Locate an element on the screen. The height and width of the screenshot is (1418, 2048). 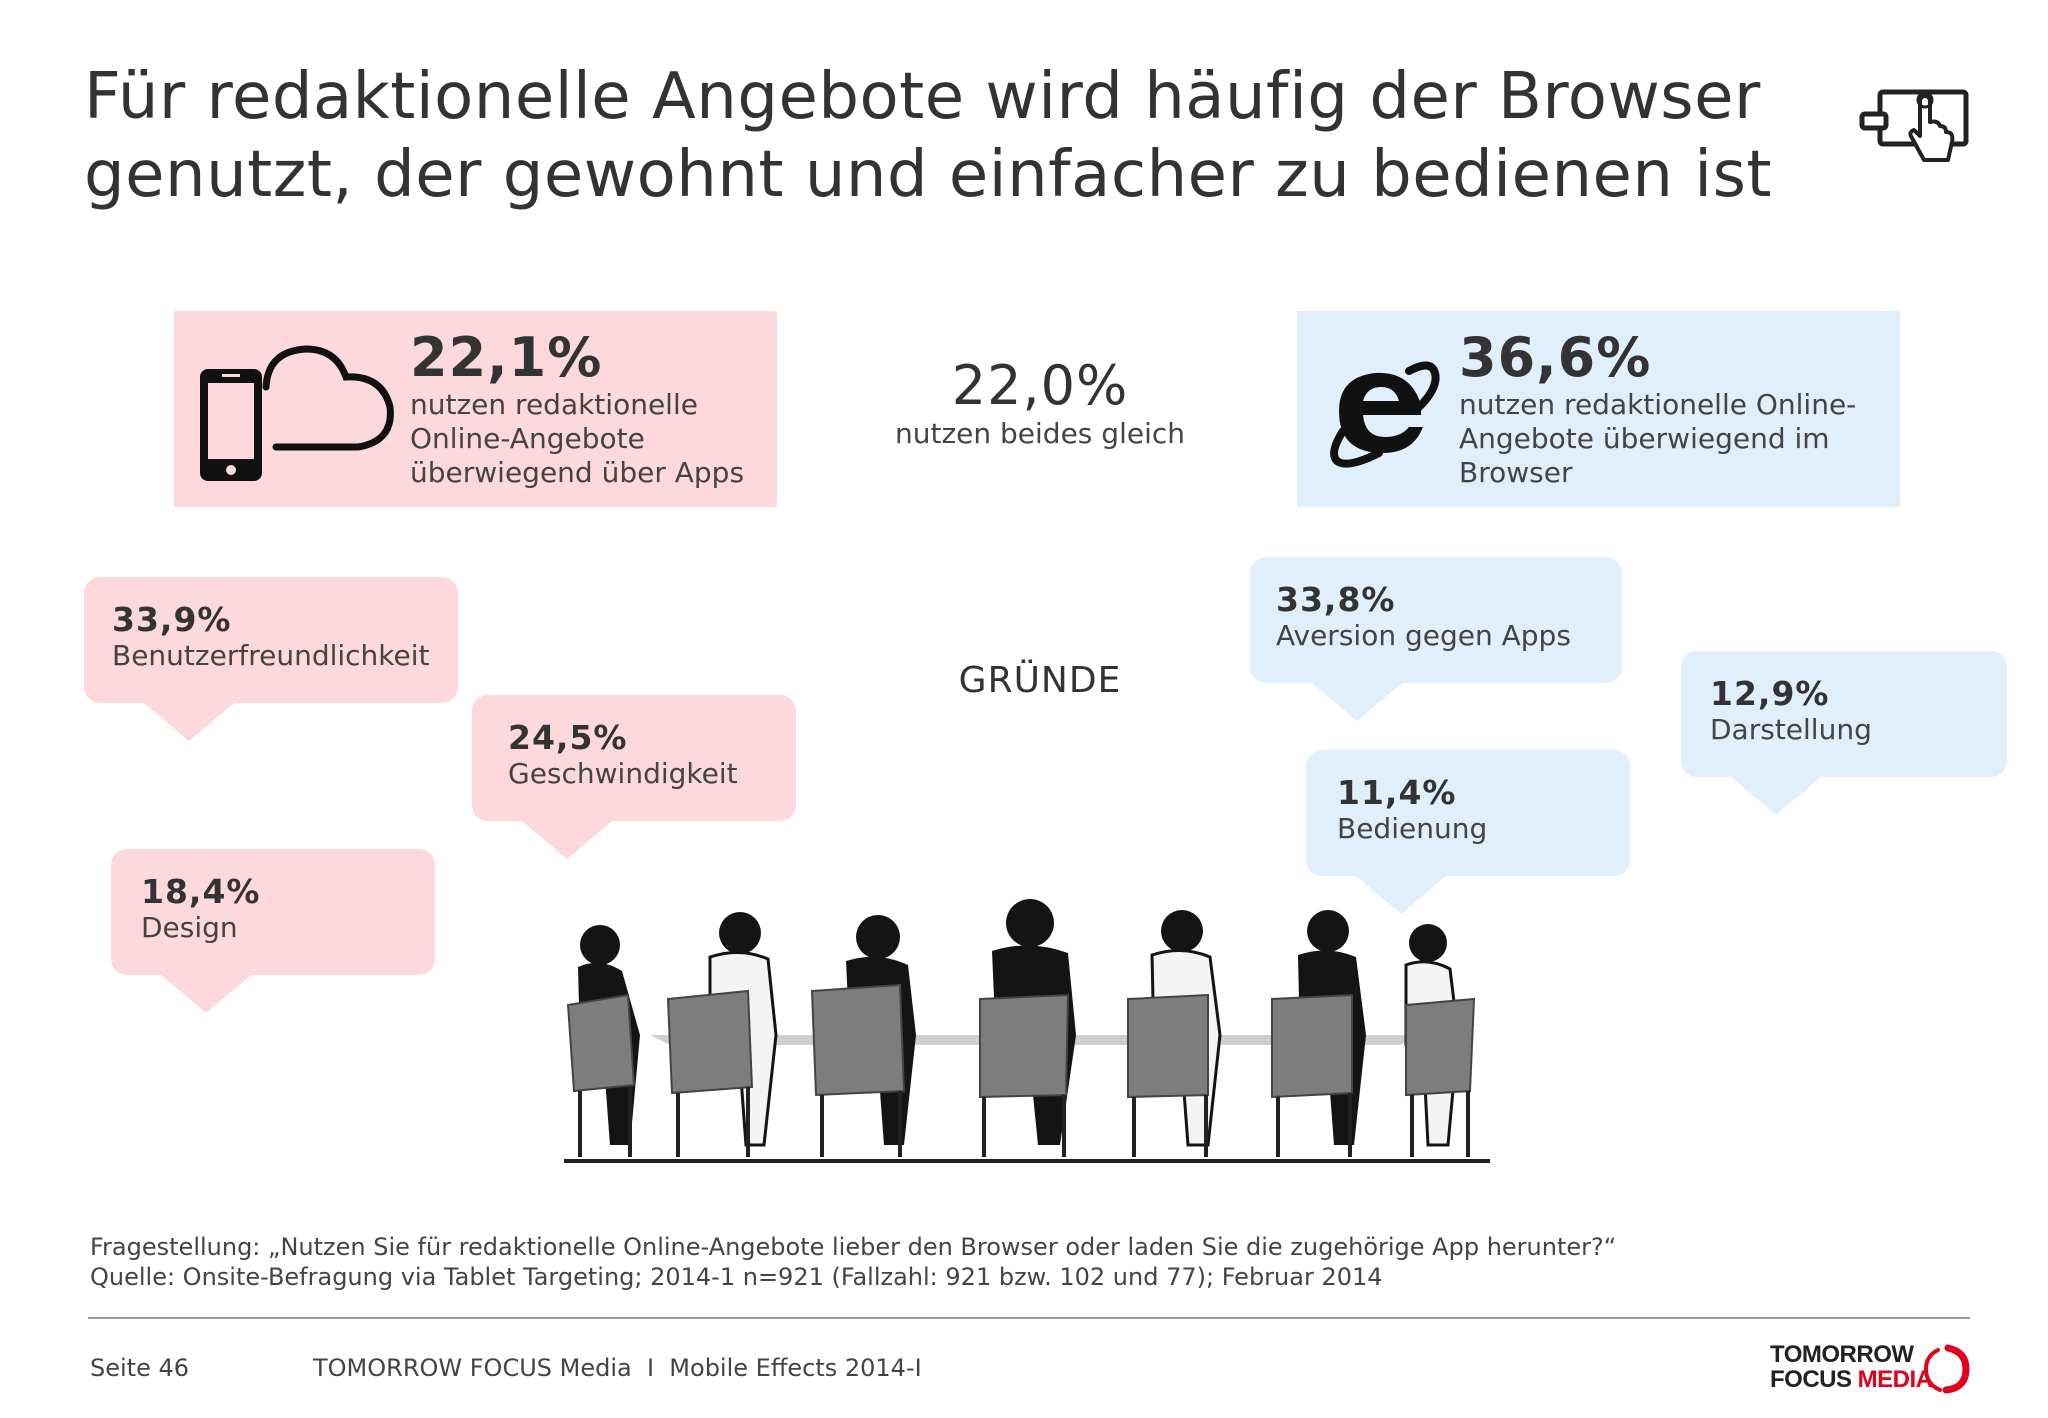
reason-percent: 33,8% is located at coordinates (1336, 599).